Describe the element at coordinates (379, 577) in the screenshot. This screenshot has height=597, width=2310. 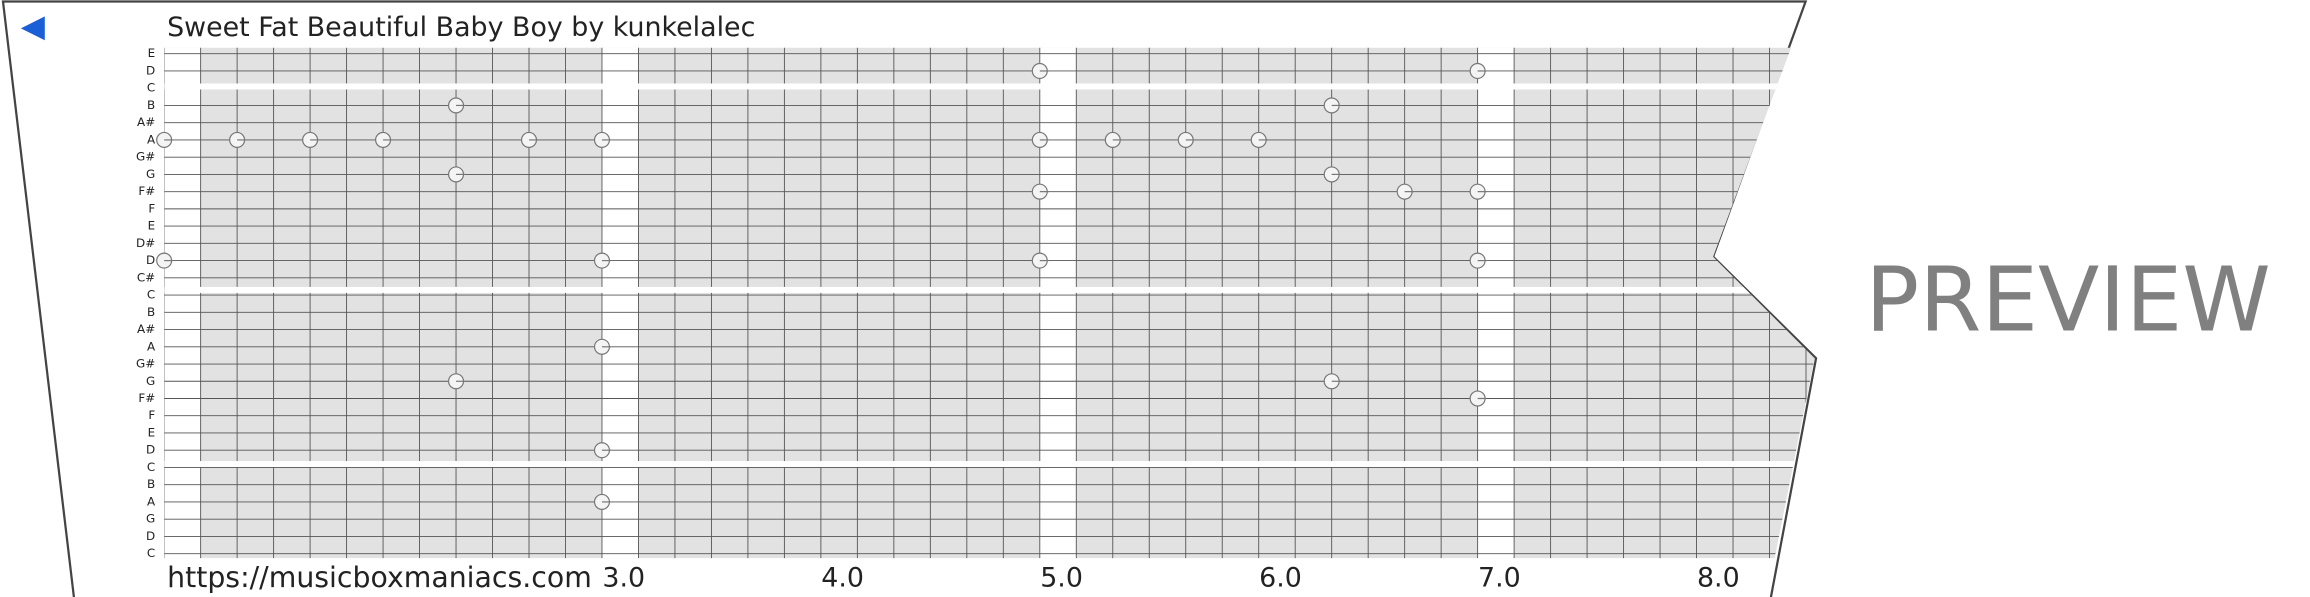
I see `url: https://musicboxmaniacs.com` at that location.